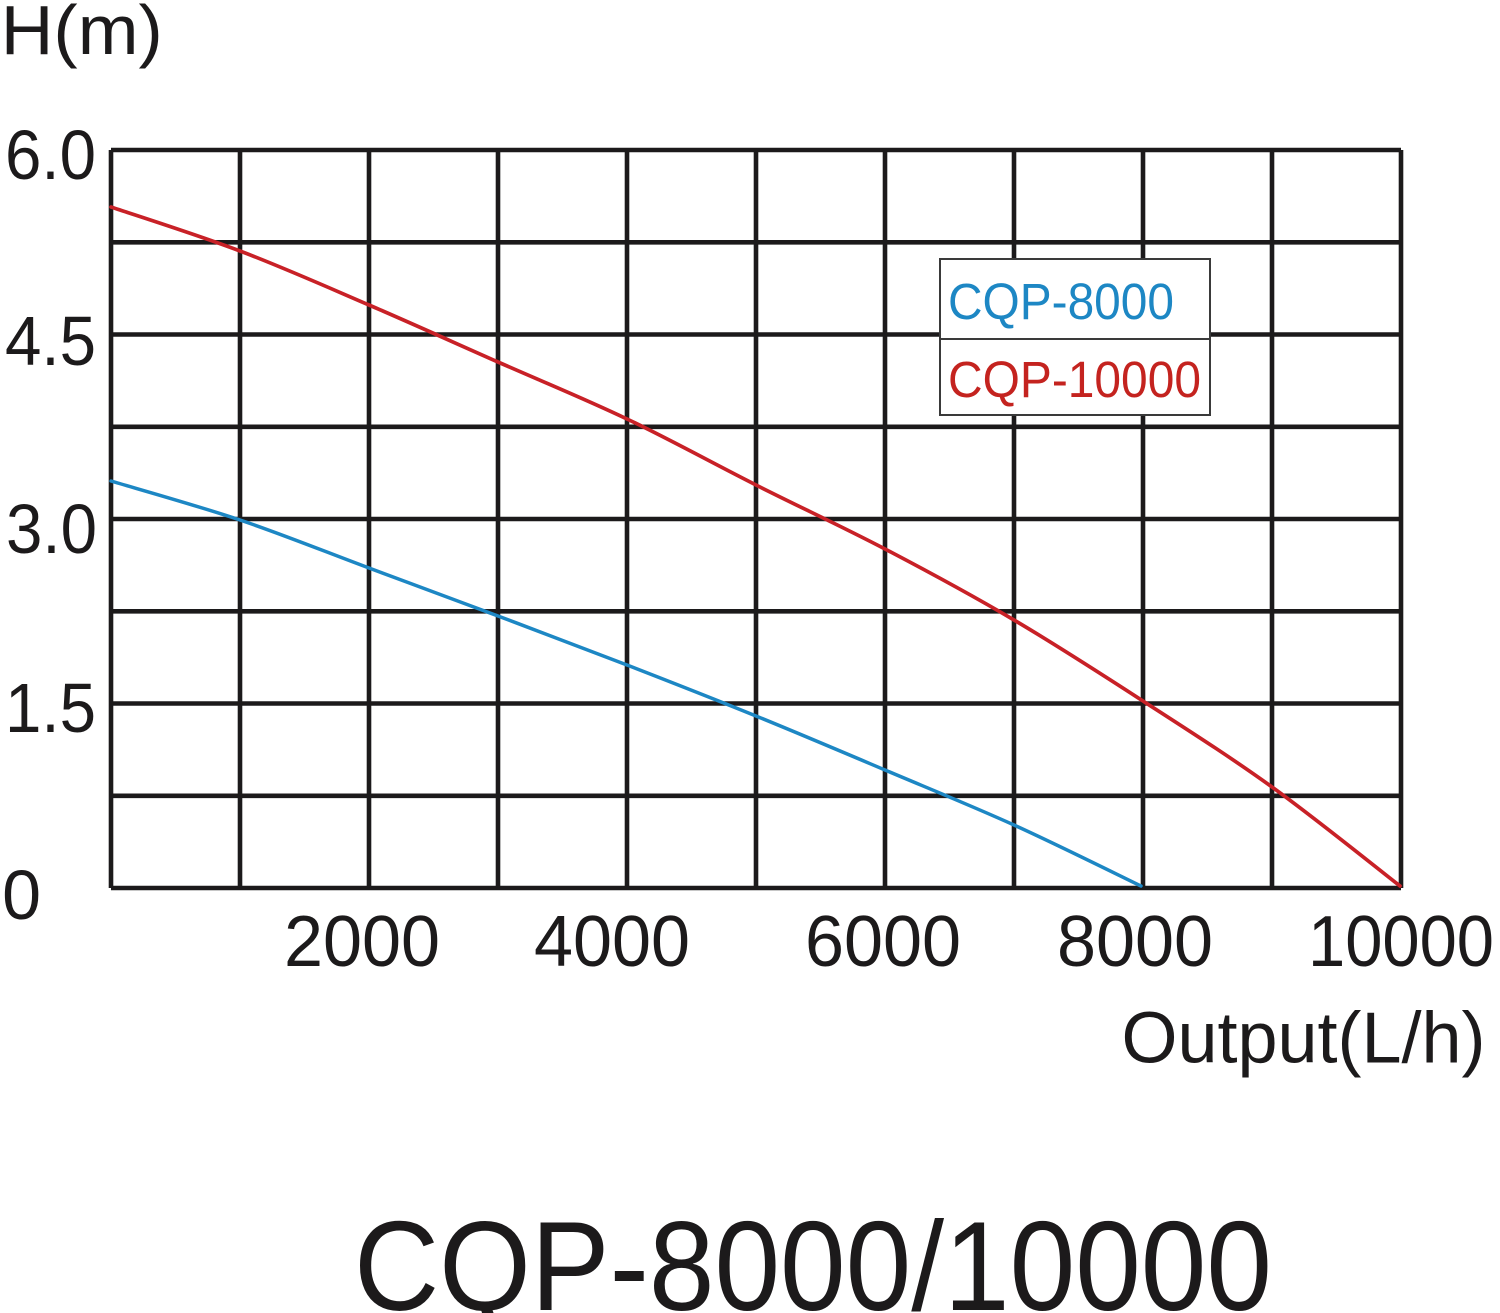 This screenshot has height=1313, width=1500. I want to click on svg-text: 10000, so click(1401, 942).